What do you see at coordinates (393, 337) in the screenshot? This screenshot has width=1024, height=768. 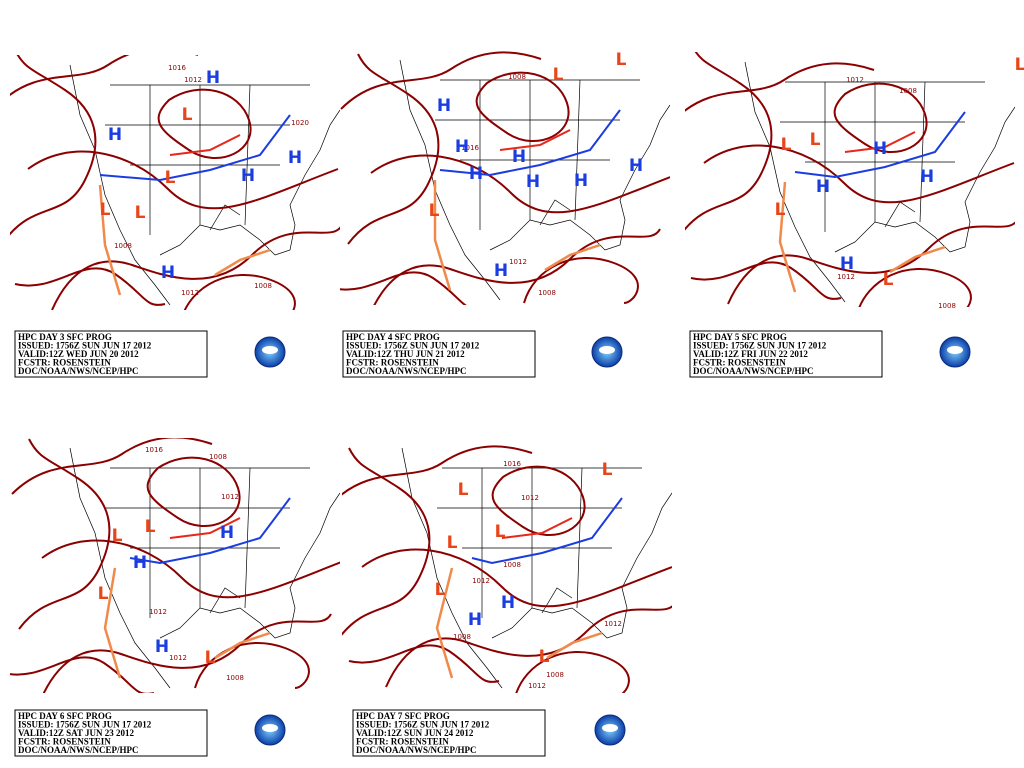 I see `info-line: HPC DAY 4 SFC PROG` at bounding box center [393, 337].